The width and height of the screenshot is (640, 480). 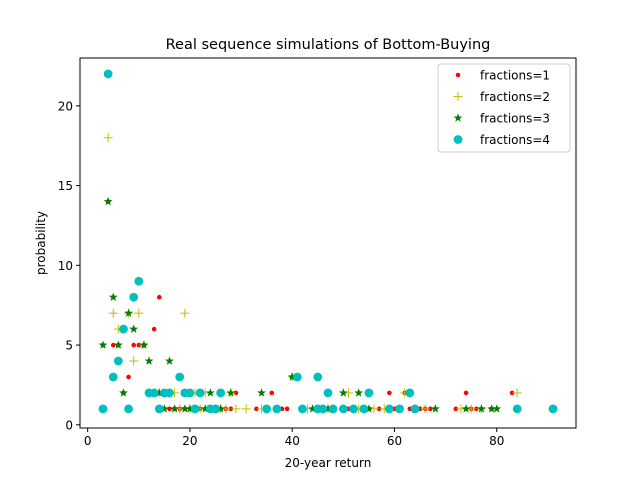 What do you see at coordinates (502, 76) in the screenshot?
I see `legend-entry: fractions=1` at bounding box center [502, 76].